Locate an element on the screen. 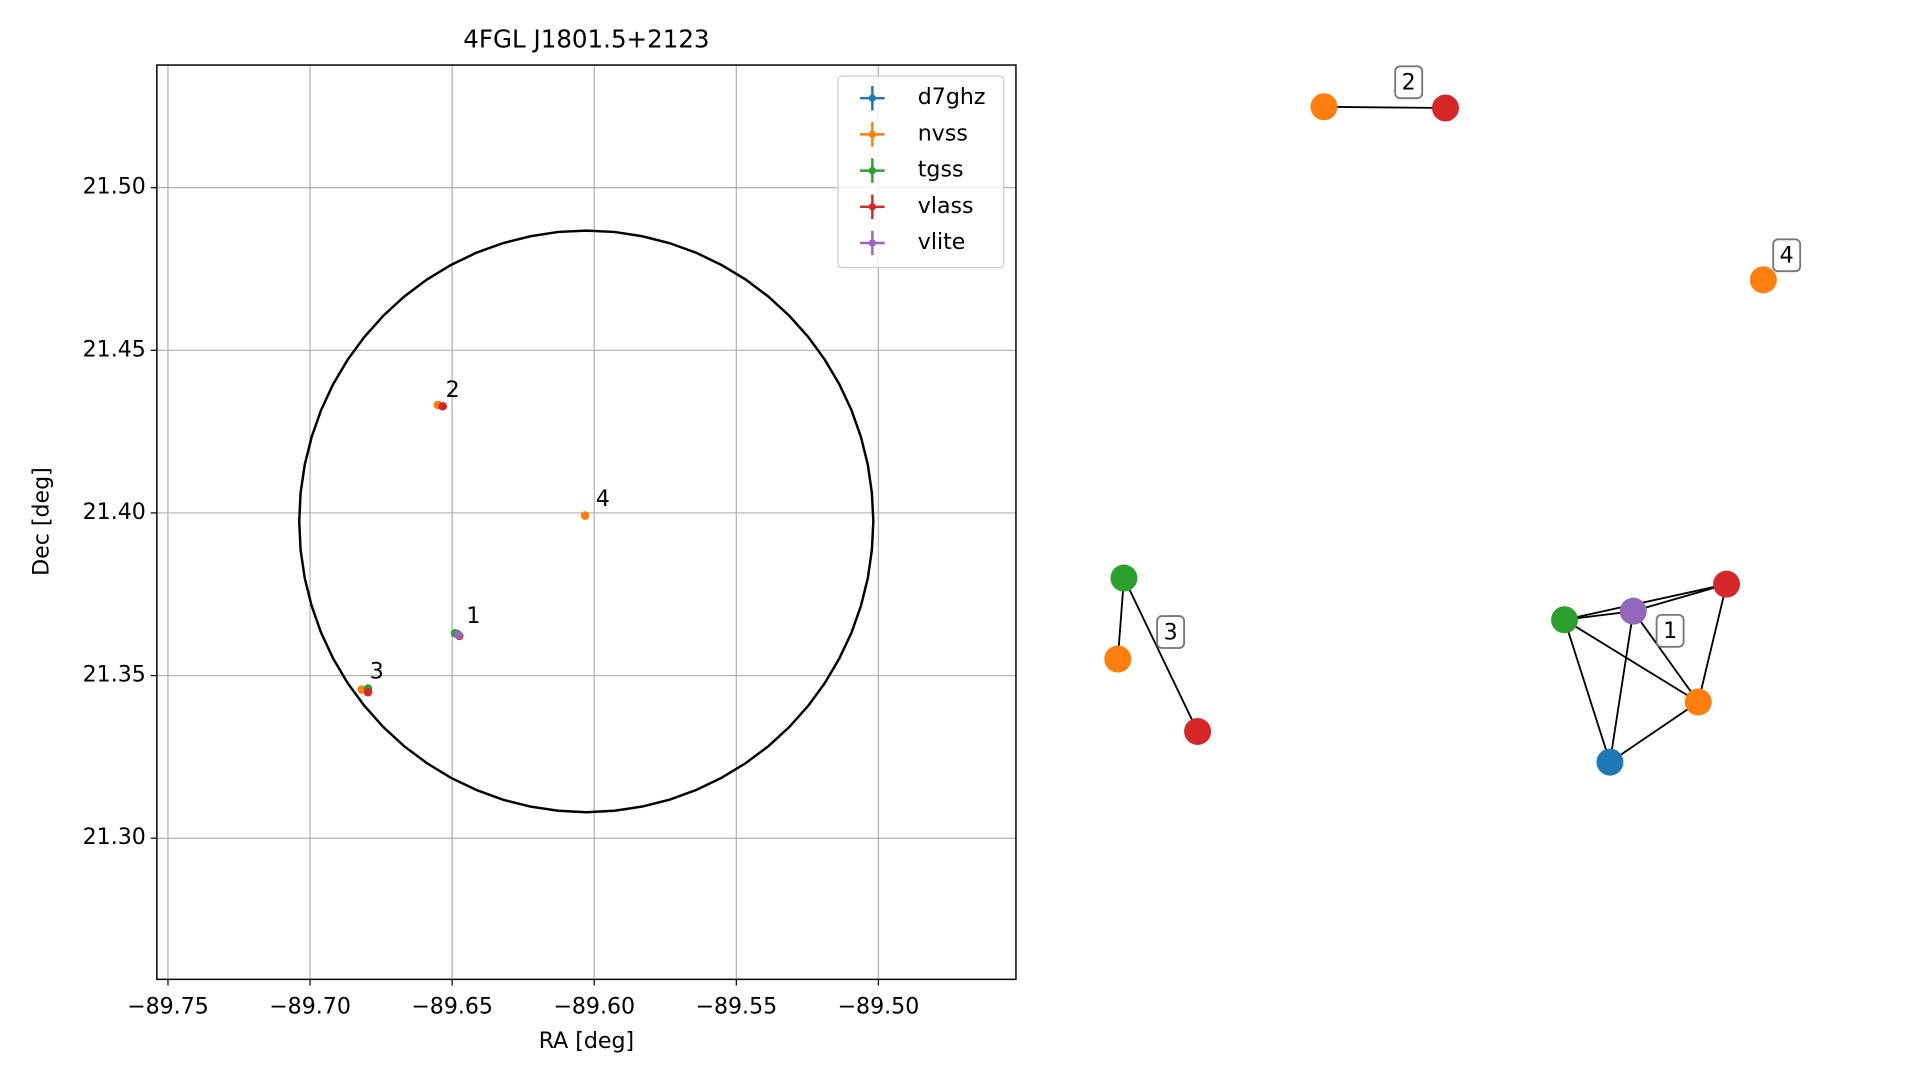 Image resolution: width=1919 pixels, height=1080 pixels. chart-title: 4FGL J1801.5+2123 is located at coordinates (586, 39).